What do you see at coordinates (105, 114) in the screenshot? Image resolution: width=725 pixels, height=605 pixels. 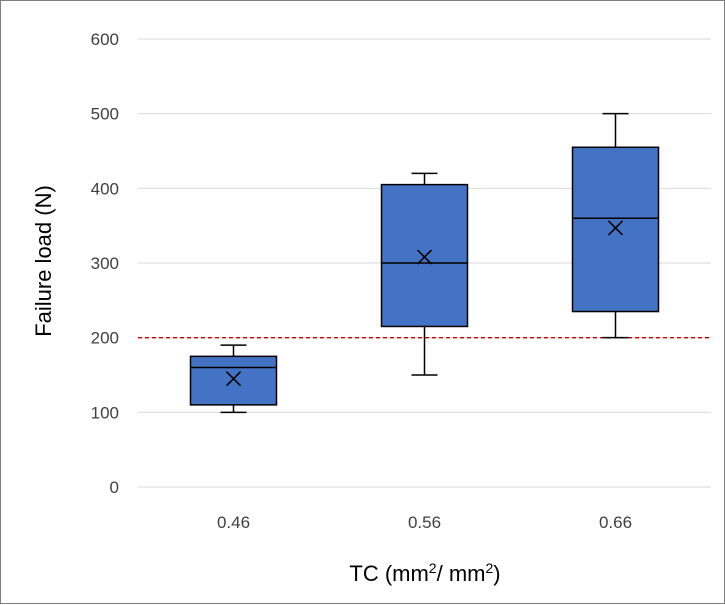 I see `y-tick-label-500: 500` at bounding box center [105, 114].